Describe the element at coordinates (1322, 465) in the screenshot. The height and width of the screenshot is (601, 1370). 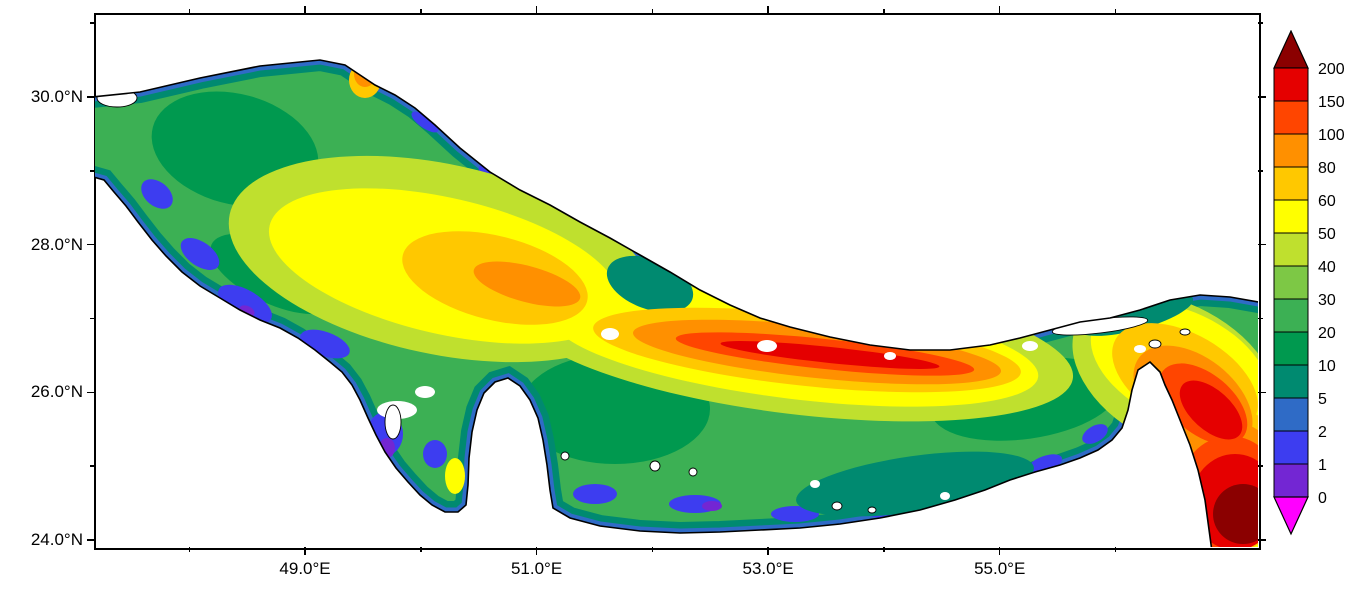
I see `colorbar-label: 1` at that location.